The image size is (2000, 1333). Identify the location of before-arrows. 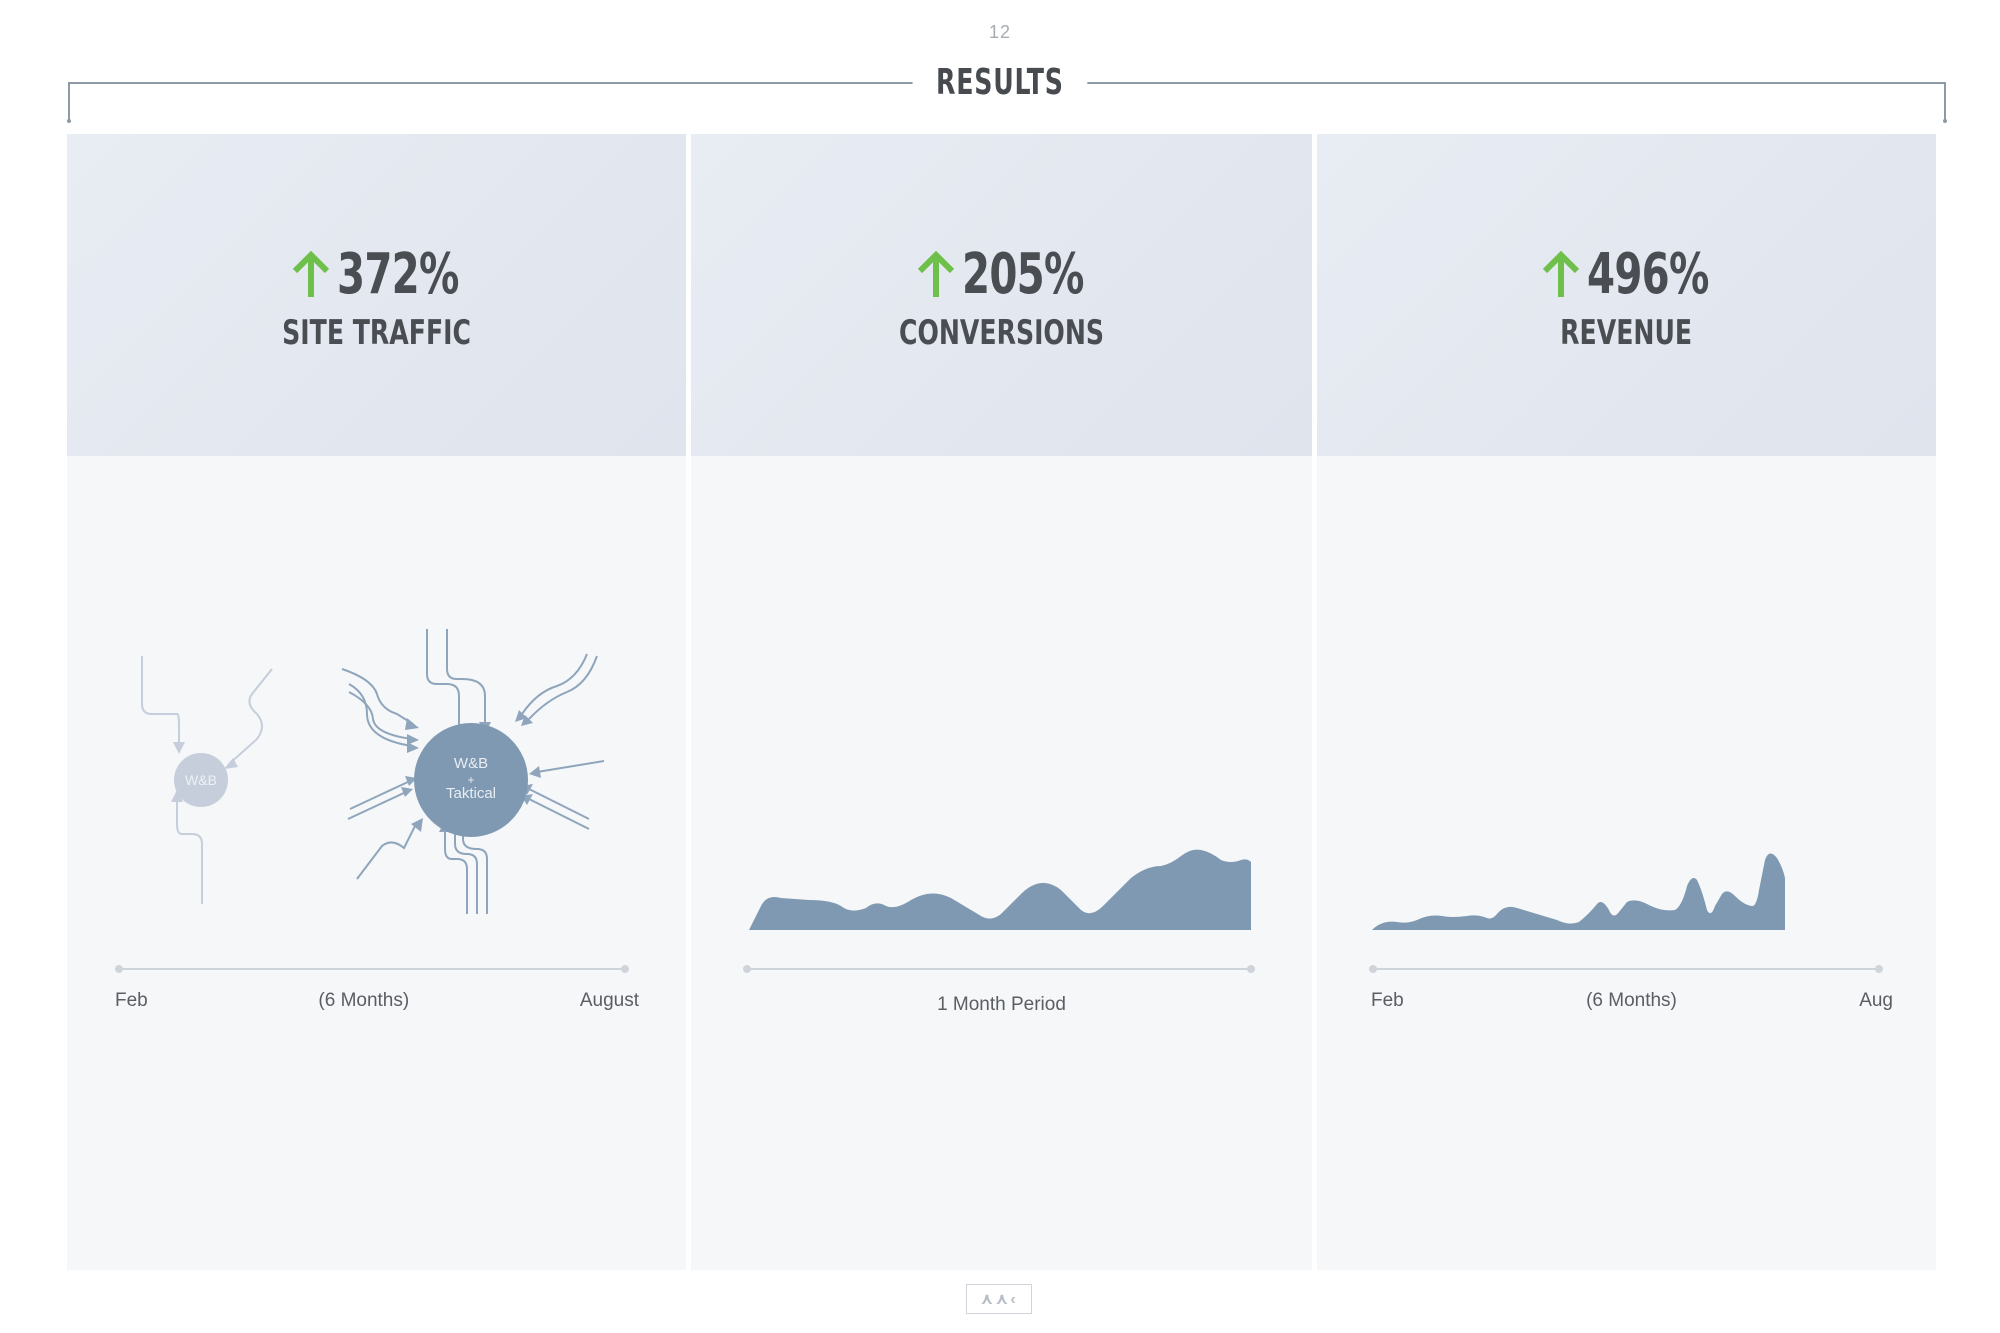
(207, 780).